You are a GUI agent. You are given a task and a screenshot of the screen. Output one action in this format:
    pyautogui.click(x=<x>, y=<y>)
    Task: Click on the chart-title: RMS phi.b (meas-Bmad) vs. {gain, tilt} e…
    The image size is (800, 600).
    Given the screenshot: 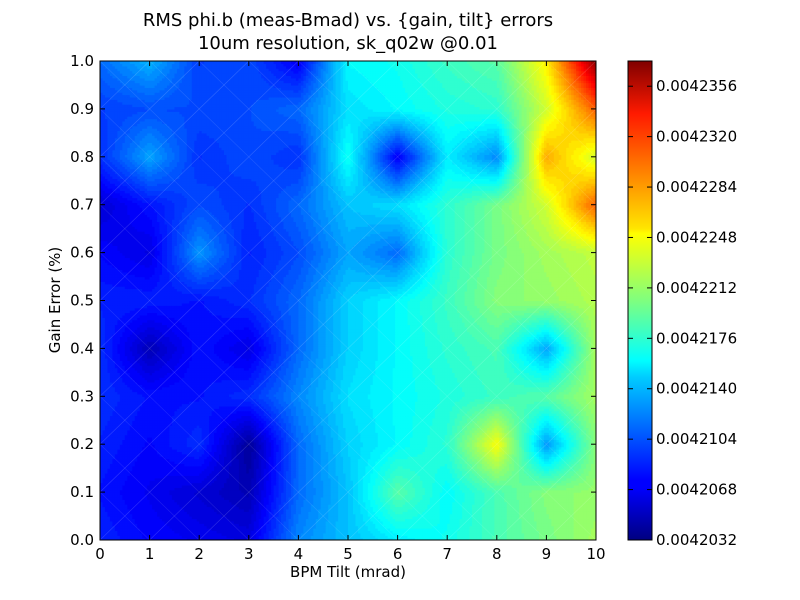 What is the action you would take?
    pyautogui.click(x=348, y=20)
    